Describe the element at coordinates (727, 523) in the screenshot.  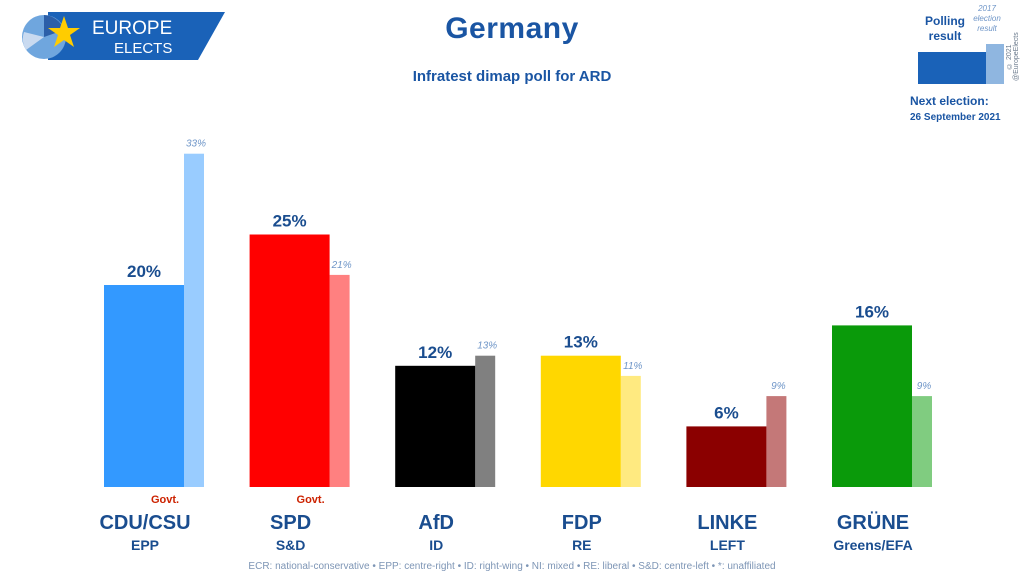
I see `category-label-linke: LINKE` at that location.